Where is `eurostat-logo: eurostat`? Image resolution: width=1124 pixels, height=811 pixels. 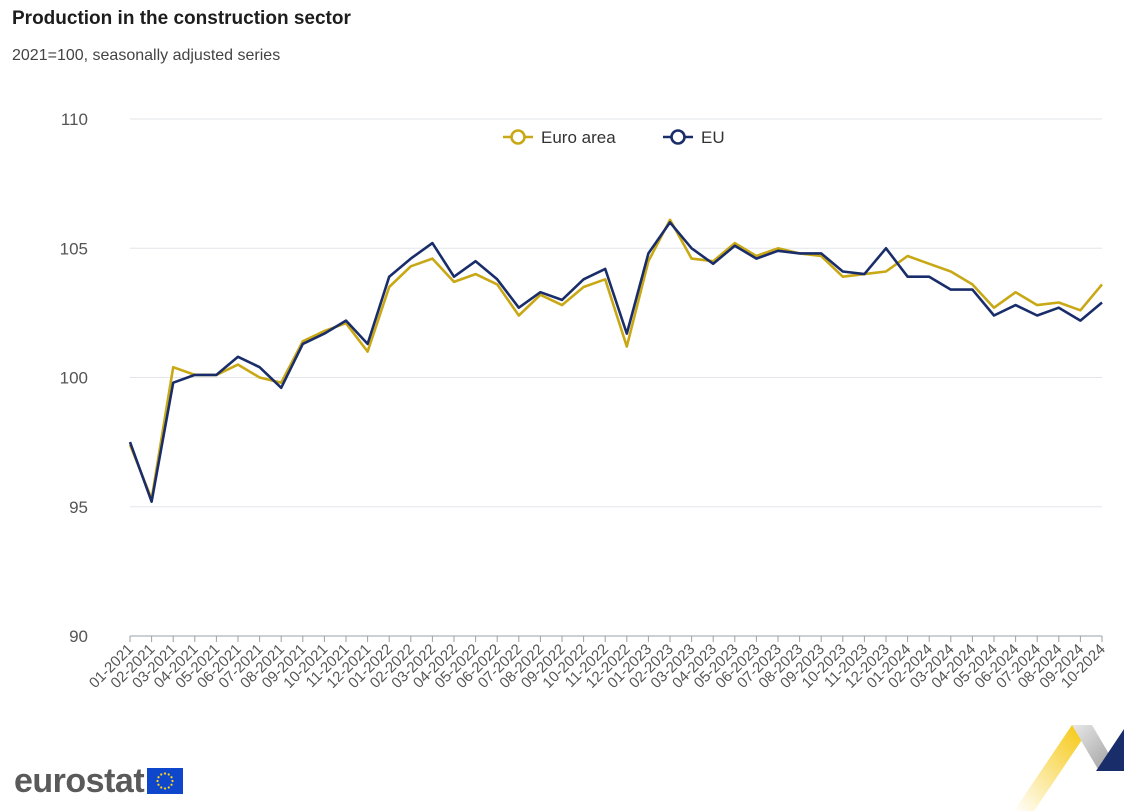 eurostat-logo: eurostat is located at coordinates (99, 781).